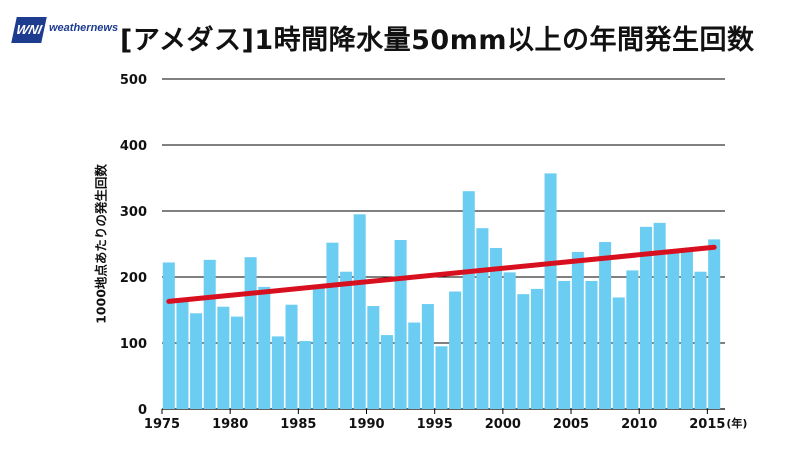 Image resolution: width=800 pixels, height=450 pixels. I want to click on x-tick-label: 2015, so click(707, 424).